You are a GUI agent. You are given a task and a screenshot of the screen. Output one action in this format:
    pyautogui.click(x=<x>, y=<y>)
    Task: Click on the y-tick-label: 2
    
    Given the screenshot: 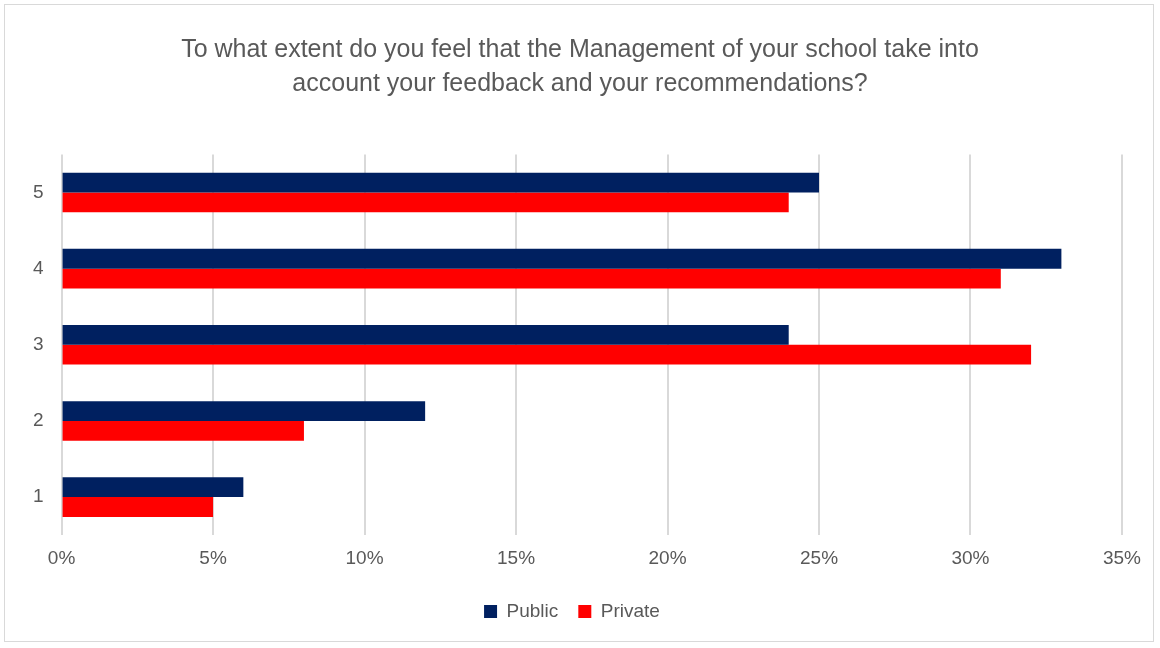 What is the action you would take?
    pyautogui.click(x=38, y=420)
    